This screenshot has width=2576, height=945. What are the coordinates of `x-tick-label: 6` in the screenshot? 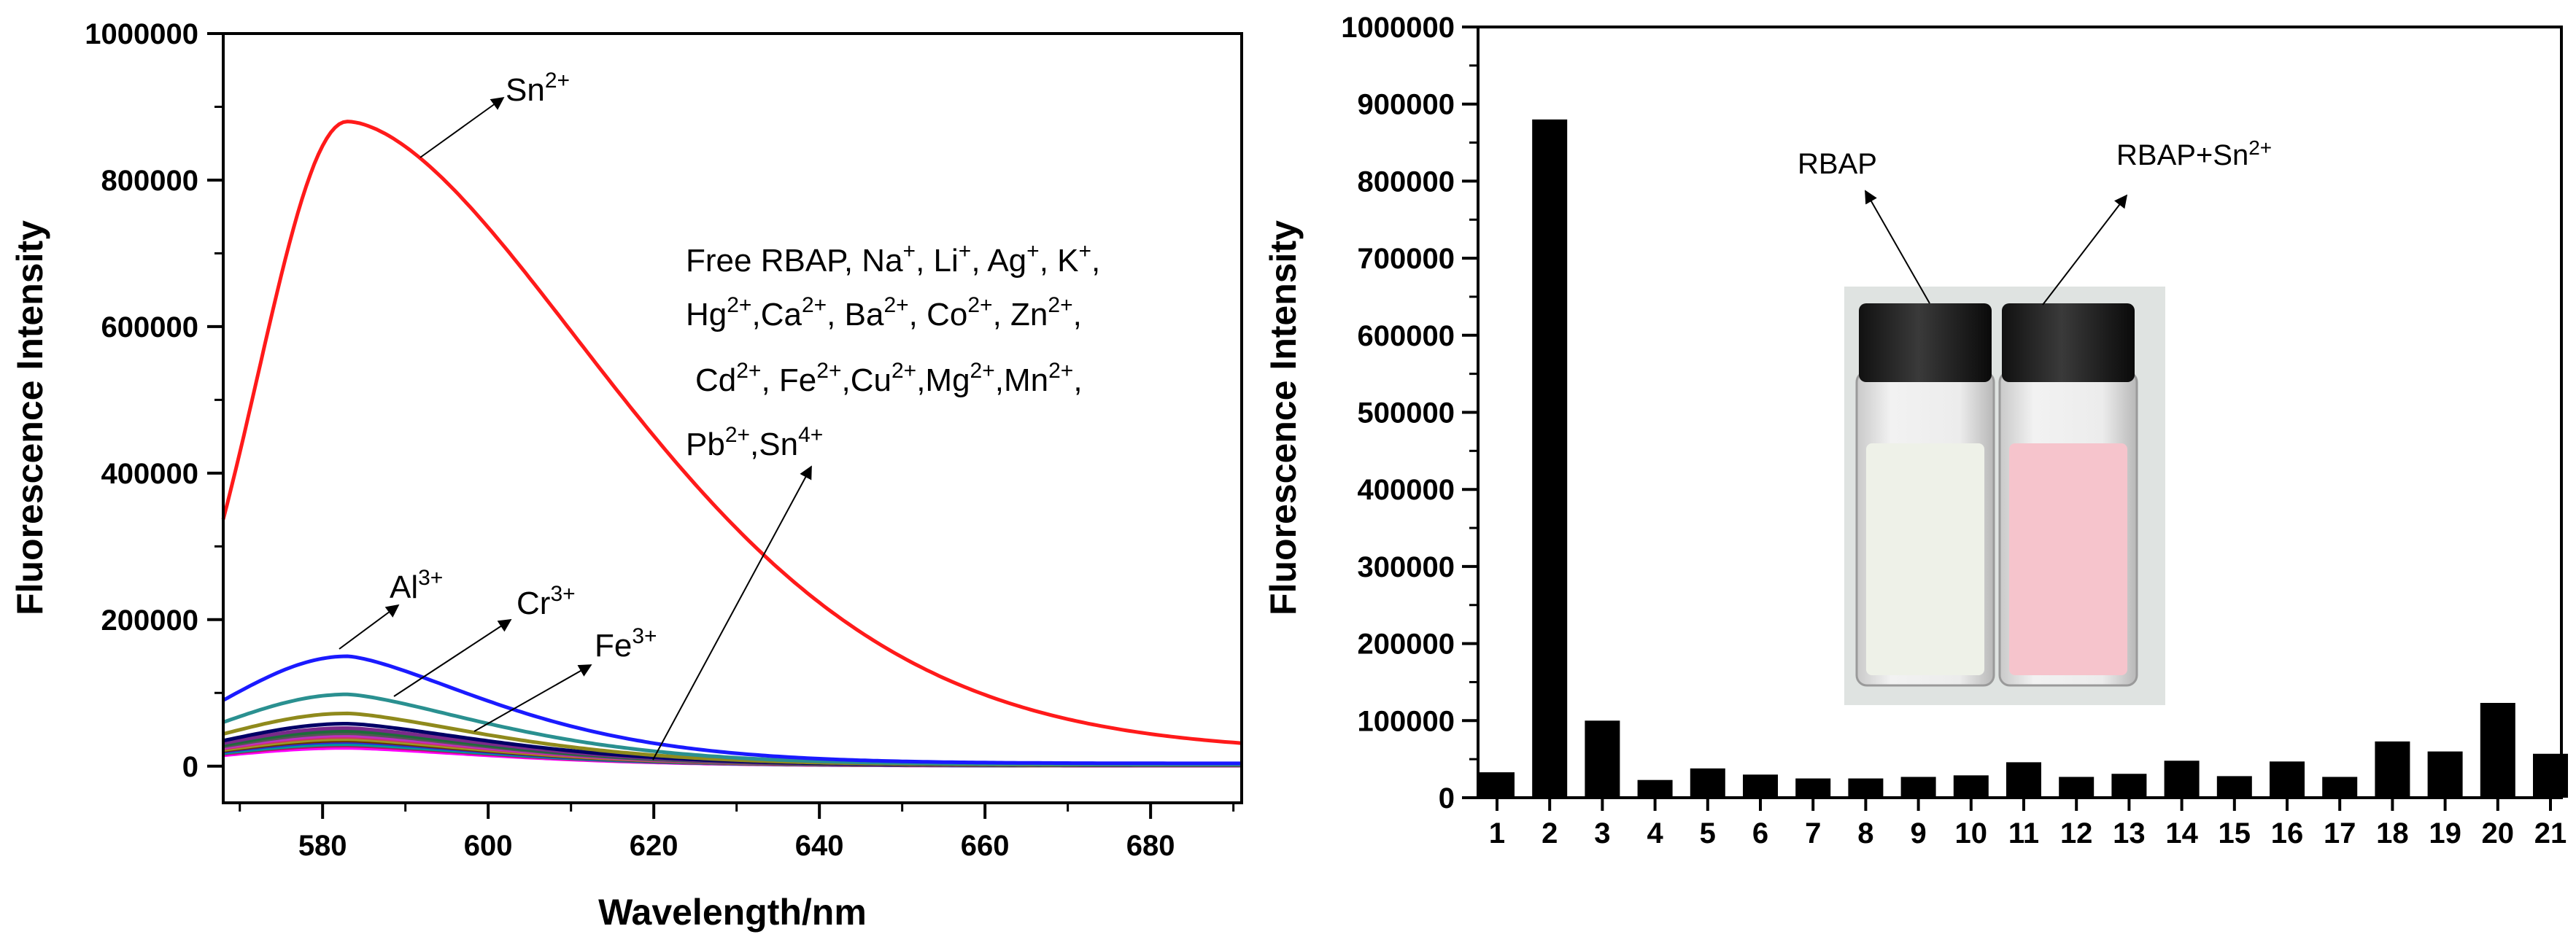 It's located at (1760, 833).